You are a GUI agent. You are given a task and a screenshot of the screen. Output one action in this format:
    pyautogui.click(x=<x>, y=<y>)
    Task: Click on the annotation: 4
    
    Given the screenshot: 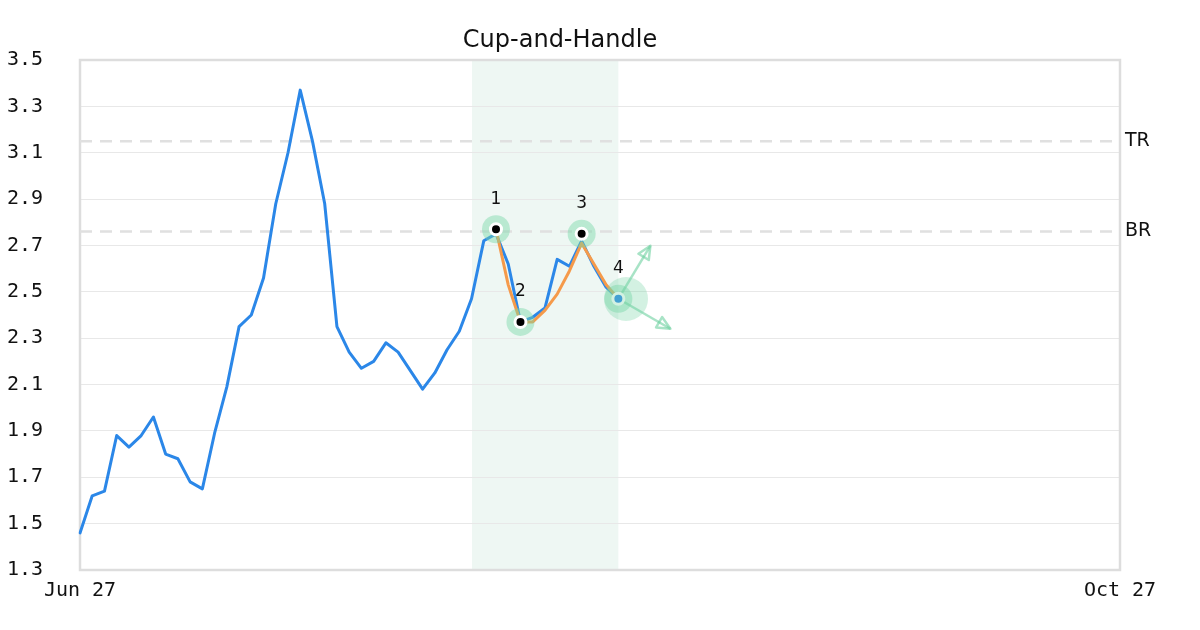 What is the action you would take?
    pyautogui.click(x=618, y=267)
    